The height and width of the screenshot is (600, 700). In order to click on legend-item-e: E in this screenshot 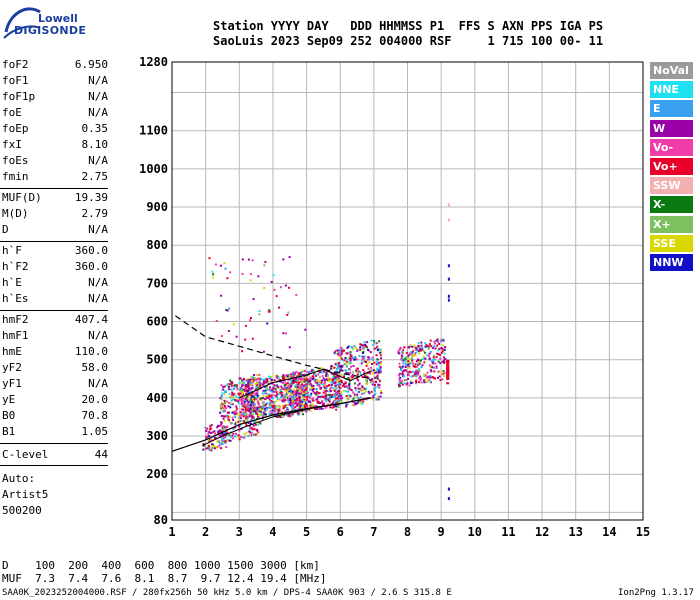, I will do `click(671, 109)`.